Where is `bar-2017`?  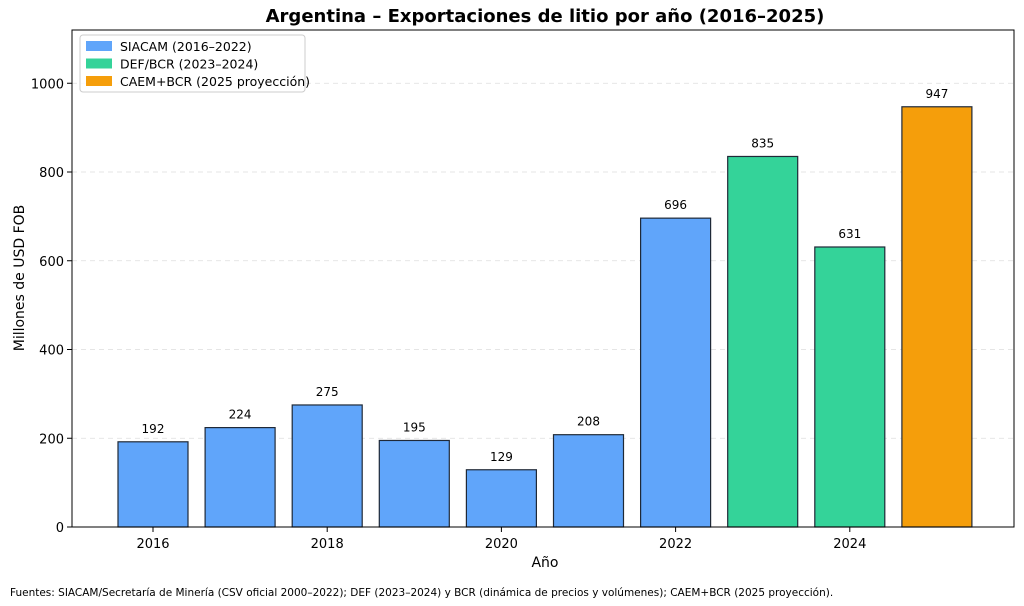 bar-2017 is located at coordinates (240, 477).